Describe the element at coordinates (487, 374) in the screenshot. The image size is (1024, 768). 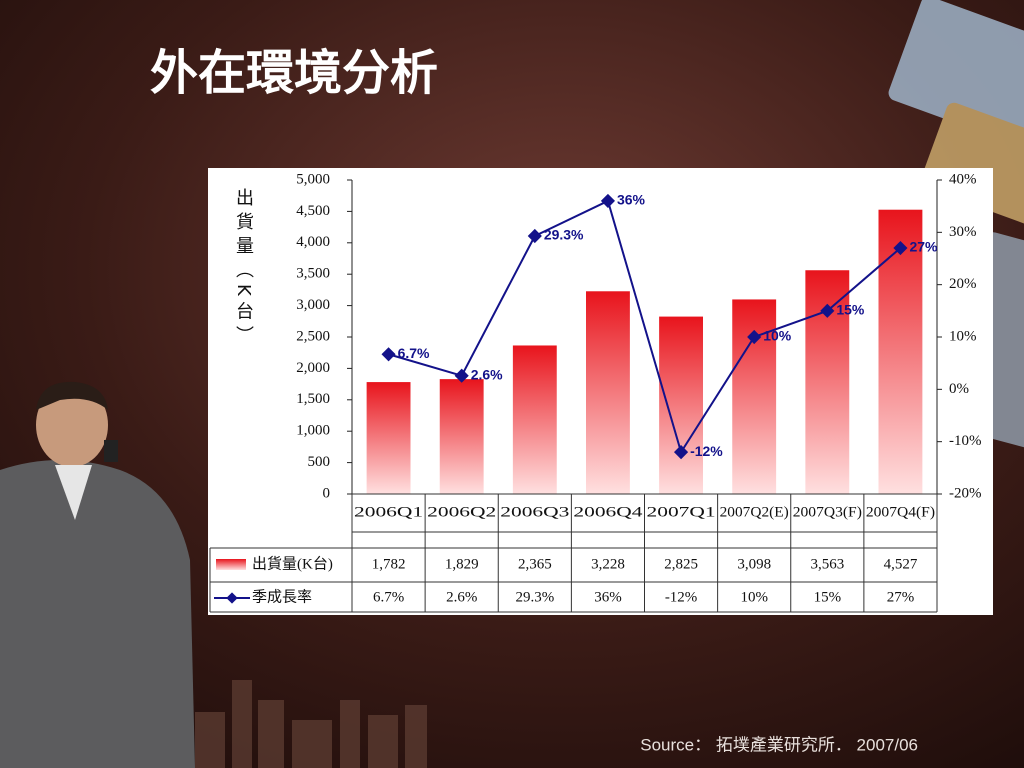
I see `point-label: 2.6%` at that location.